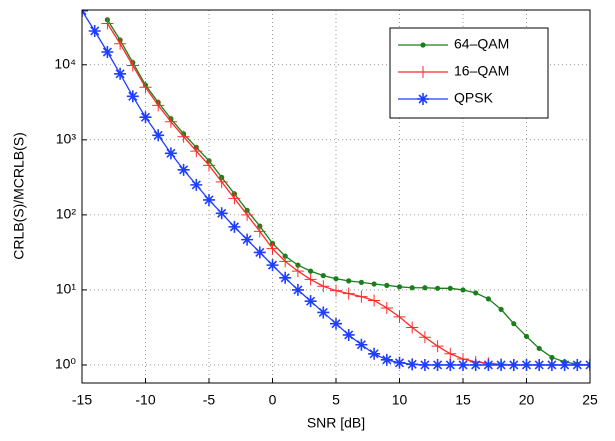  What do you see at coordinates (66, 214) in the screenshot?
I see `y-tick-label: 10²` at bounding box center [66, 214].